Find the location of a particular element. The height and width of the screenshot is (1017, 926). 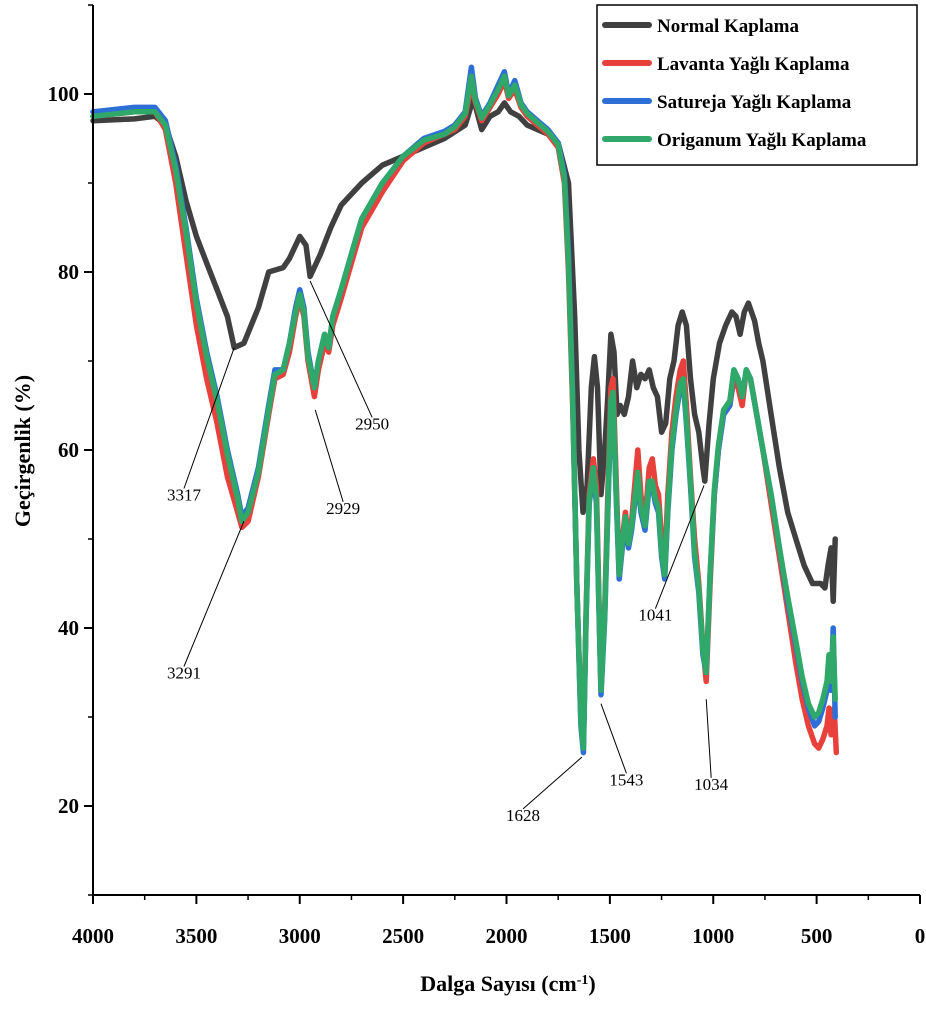

x-tick-label: 500 is located at coordinates (817, 936).